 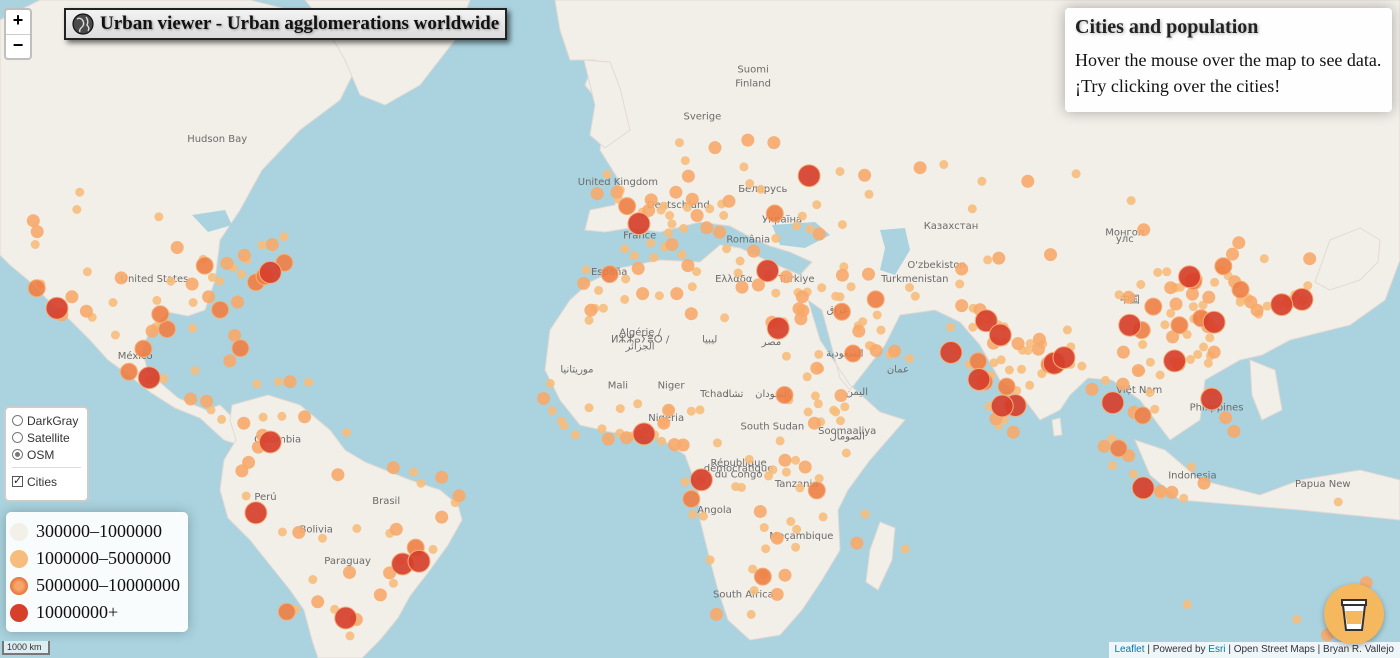 I want to click on layer-option-darkgray: DarkGray, so click(x=46, y=420).